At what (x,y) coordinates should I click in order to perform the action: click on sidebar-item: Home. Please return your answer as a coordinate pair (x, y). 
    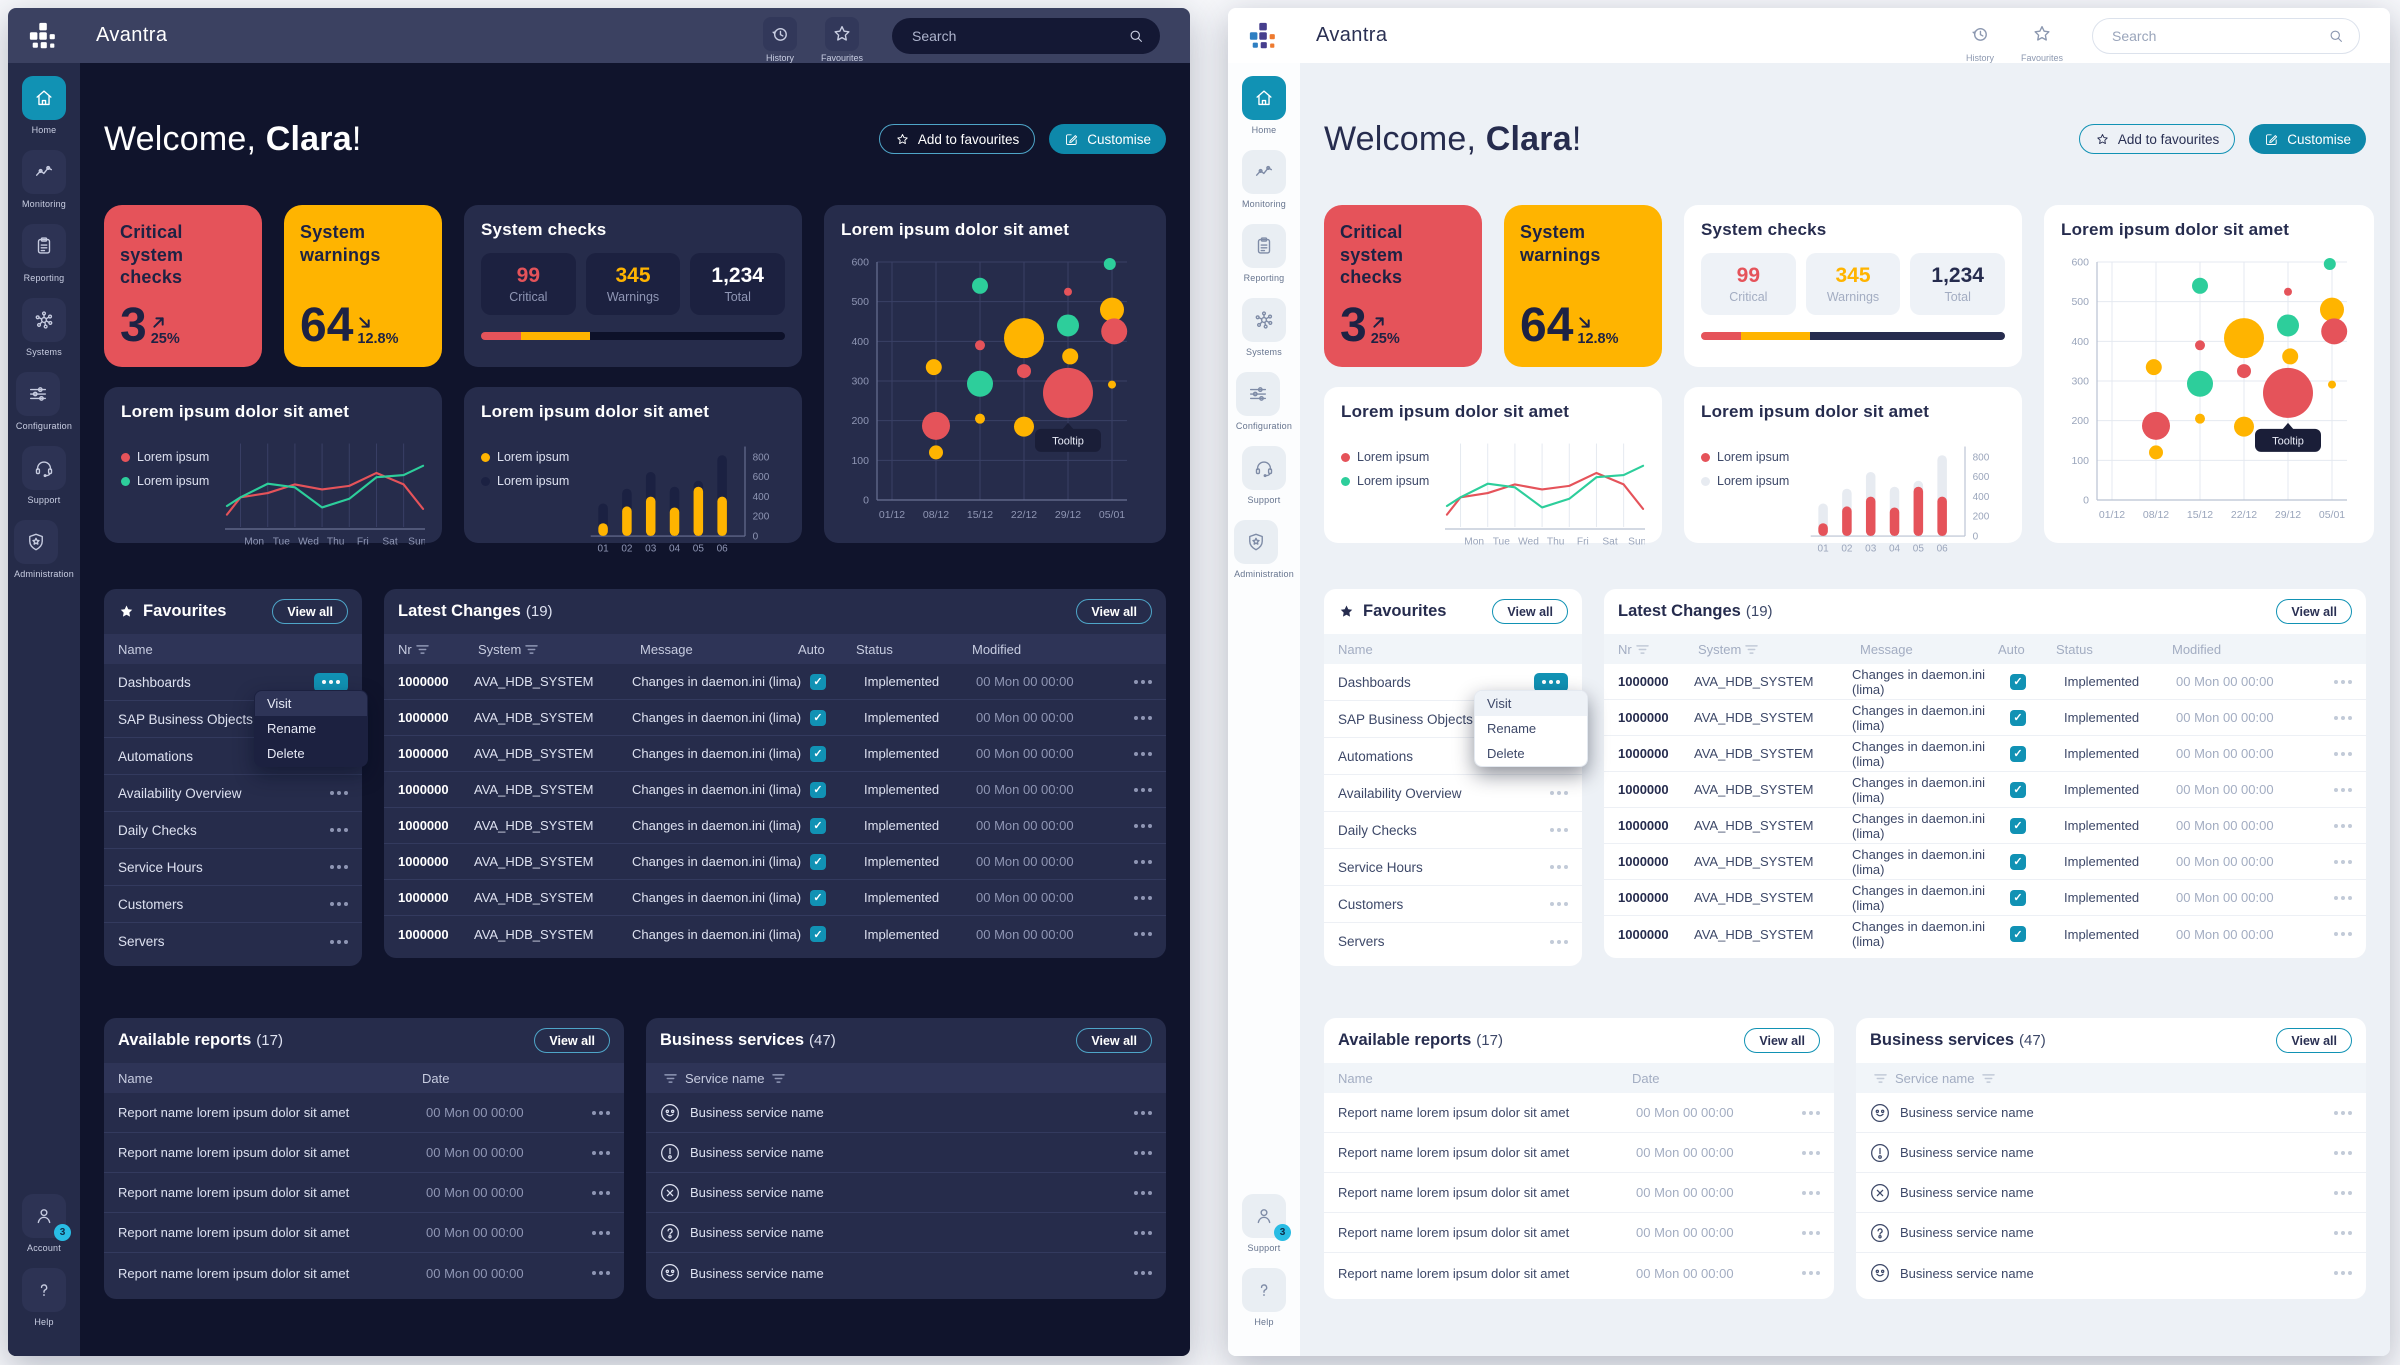
    Looking at the image, I should click on (43, 107).